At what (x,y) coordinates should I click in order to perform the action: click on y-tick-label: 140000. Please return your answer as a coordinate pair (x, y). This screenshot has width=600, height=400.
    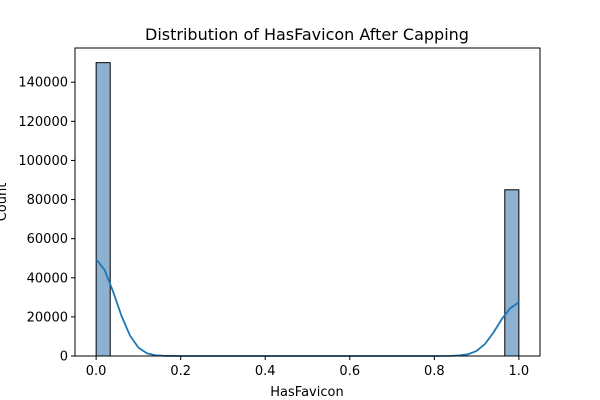
    Looking at the image, I should click on (43, 83).